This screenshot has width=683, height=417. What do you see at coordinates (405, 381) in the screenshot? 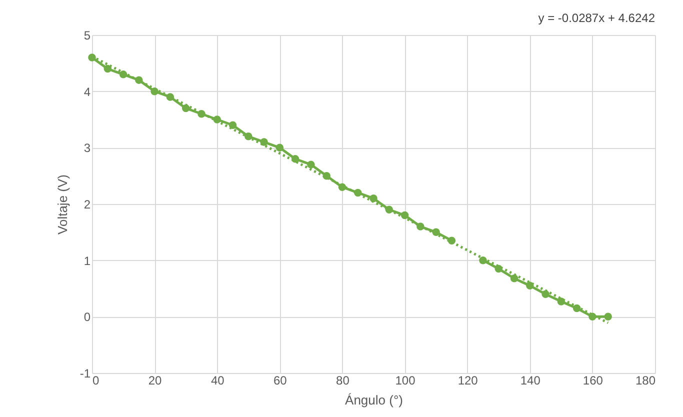
I see `x-tick-label: 100` at bounding box center [405, 381].